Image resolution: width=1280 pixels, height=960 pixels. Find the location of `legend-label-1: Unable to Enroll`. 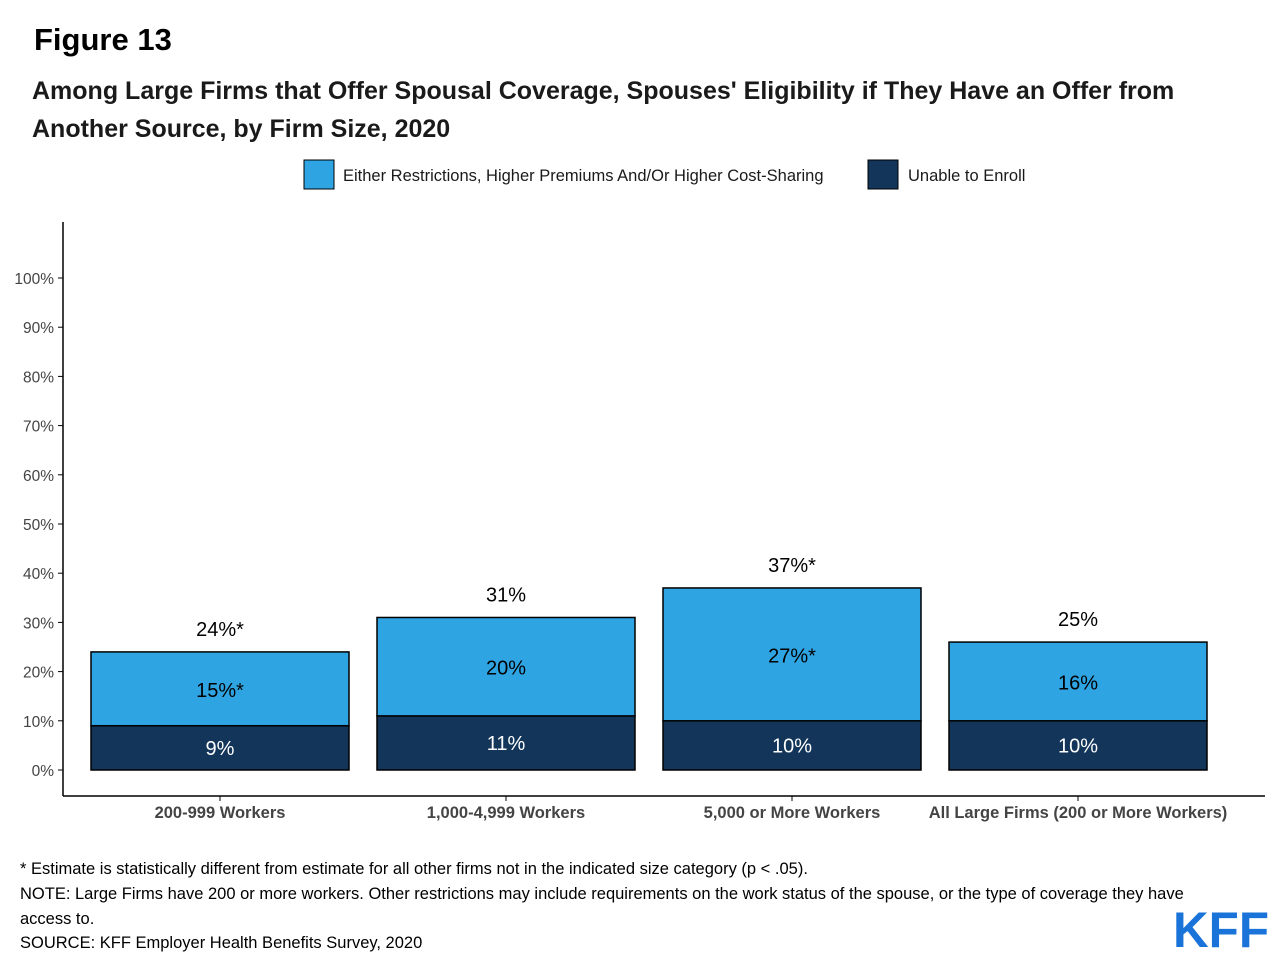

legend-label-1: Unable to Enroll is located at coordinates (966, 176).